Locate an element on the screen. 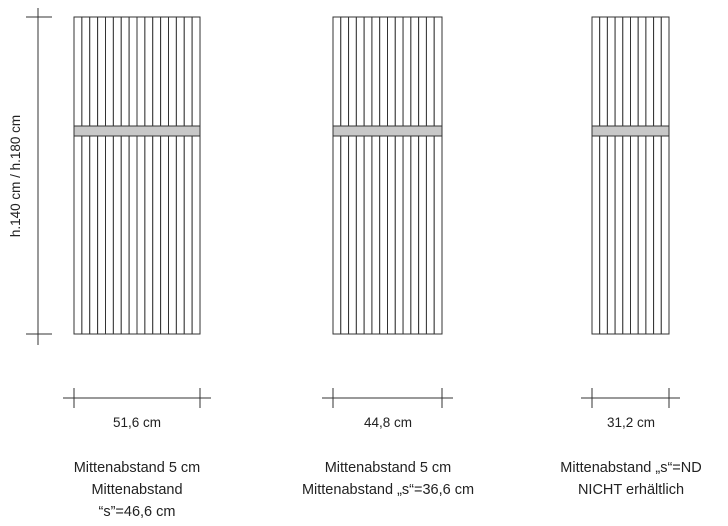 The height and width of the screenshot is (526, 728). radiator-2-desc-line-1: Mittenabstand 5 cm is located at coordinates (388, 468).